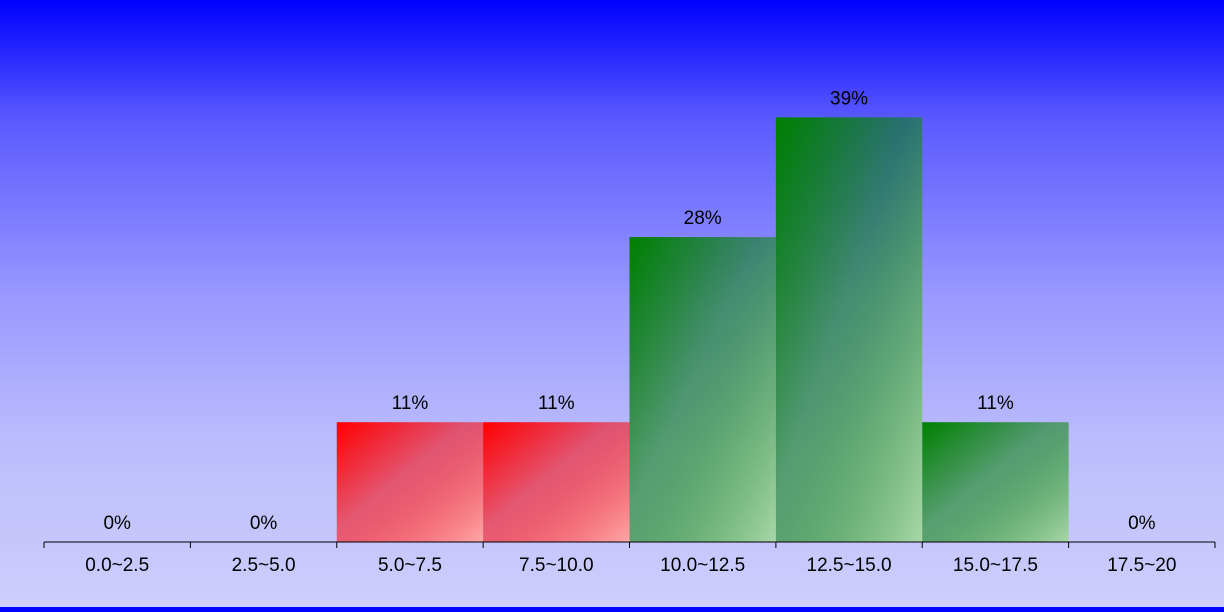  Describe the element at coordinates (556, 403) in the screenshot. I see `value-label-7.5~10.0: 11%` at that location.